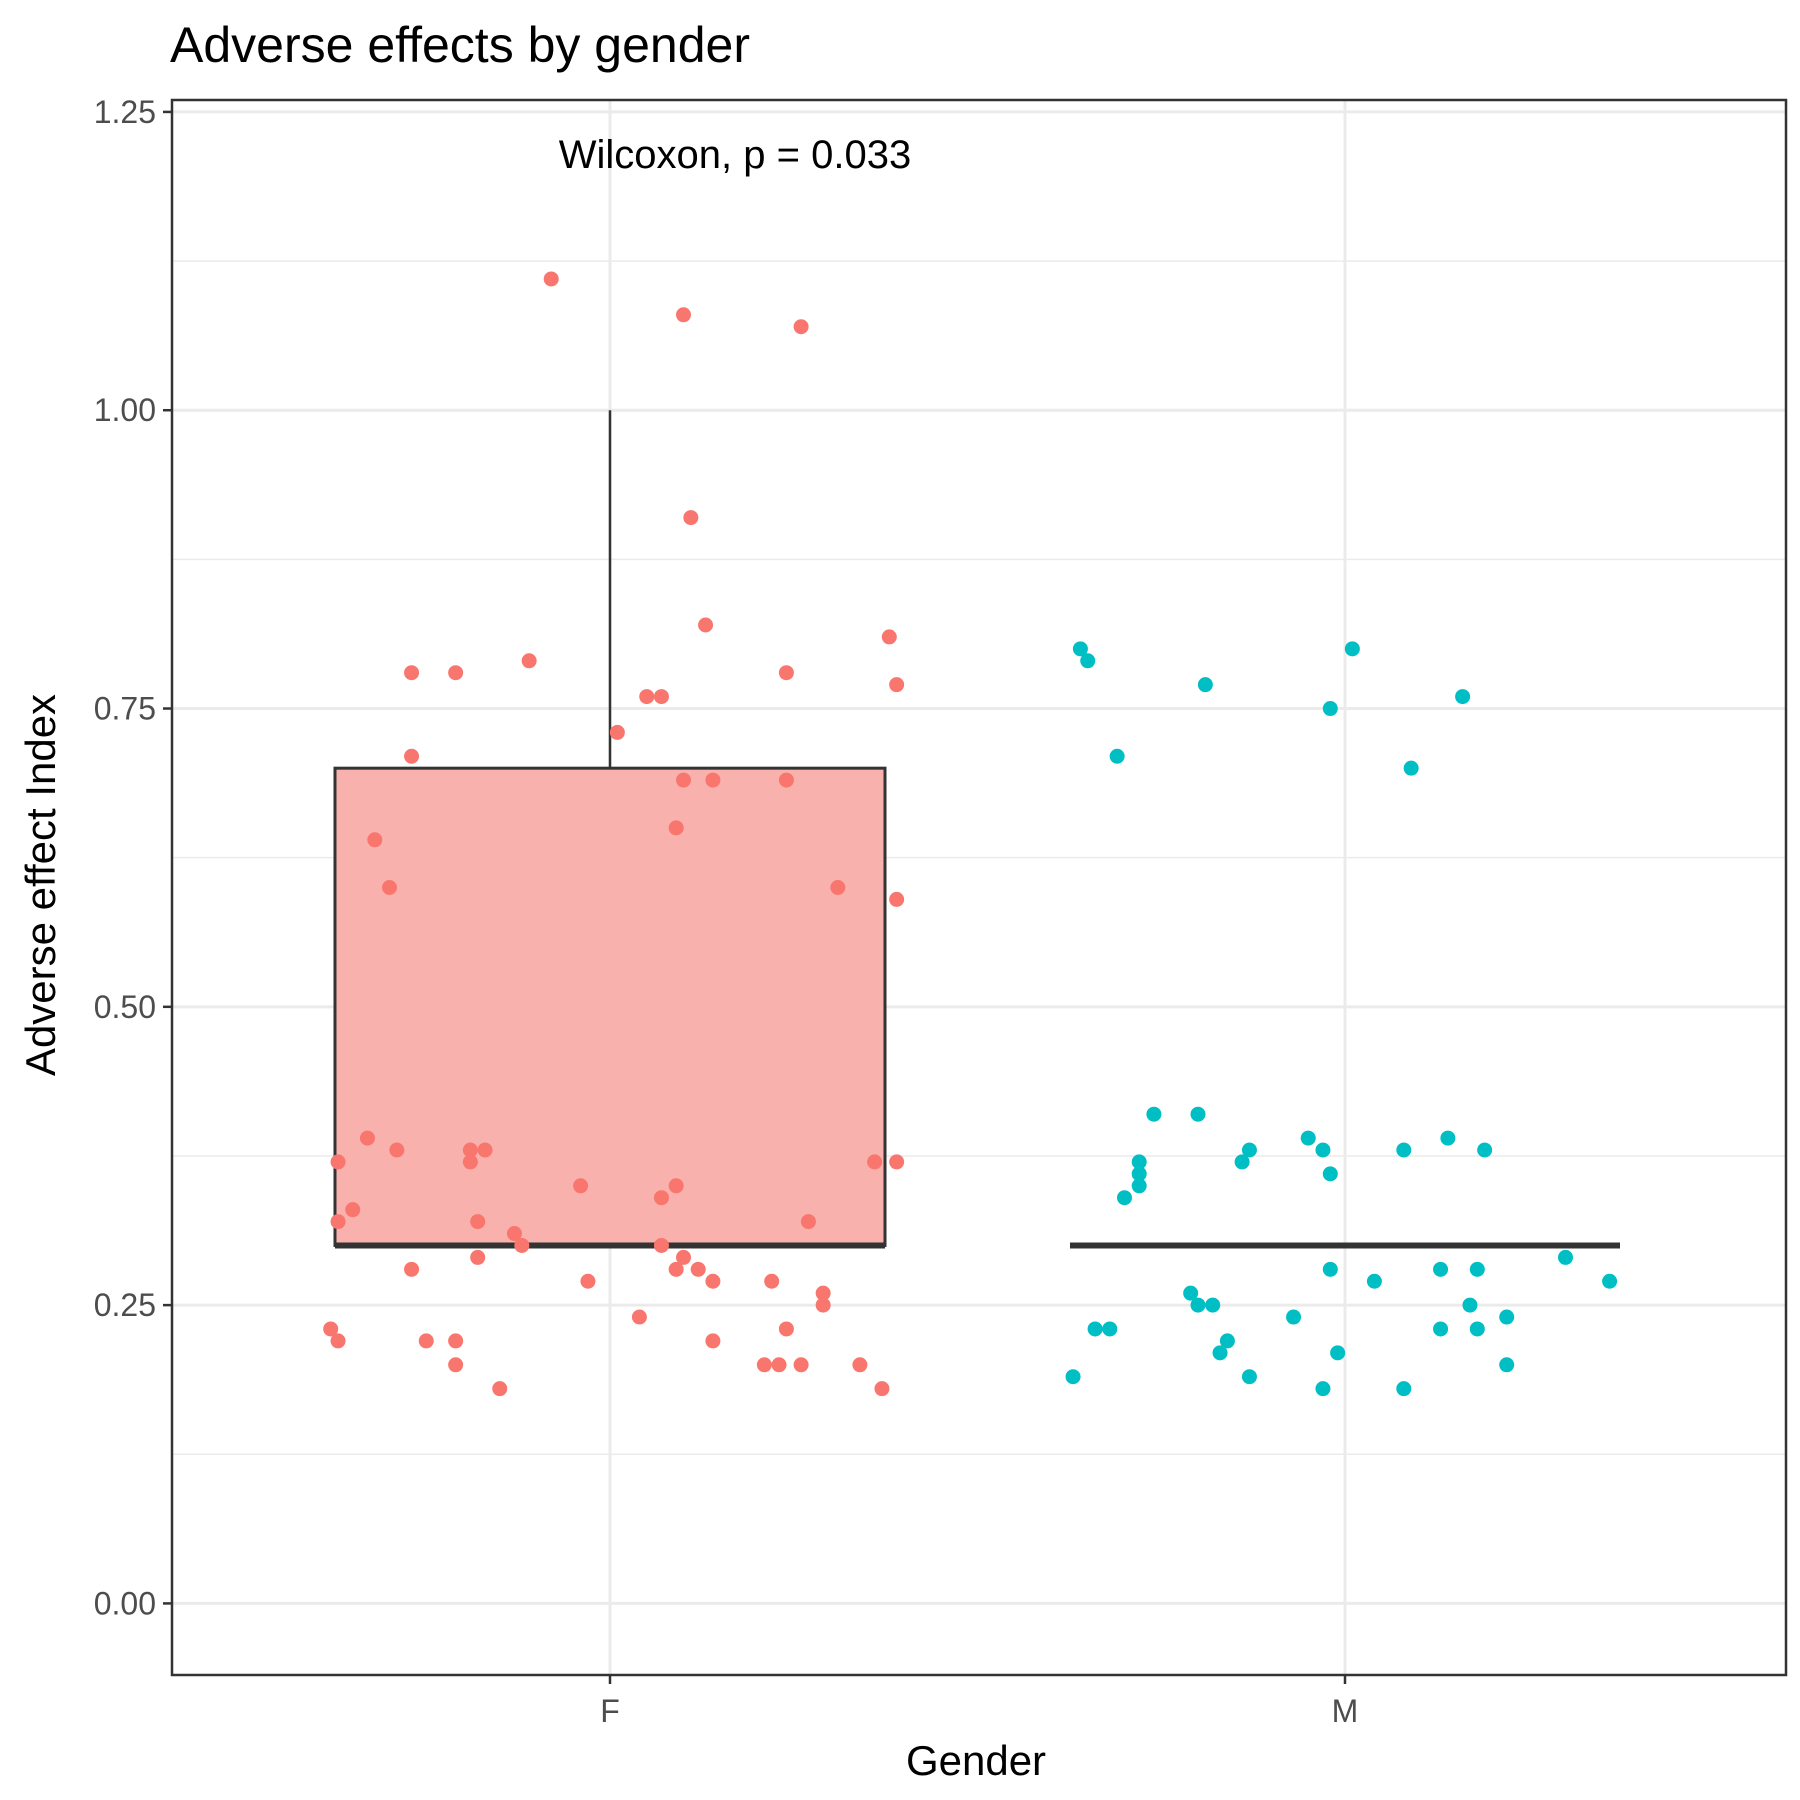 The image size is (1800, 1800). Describe the element at coordinates (125, 1603) in the screenshot. I see `y-tick-label: 0.00` at that location.